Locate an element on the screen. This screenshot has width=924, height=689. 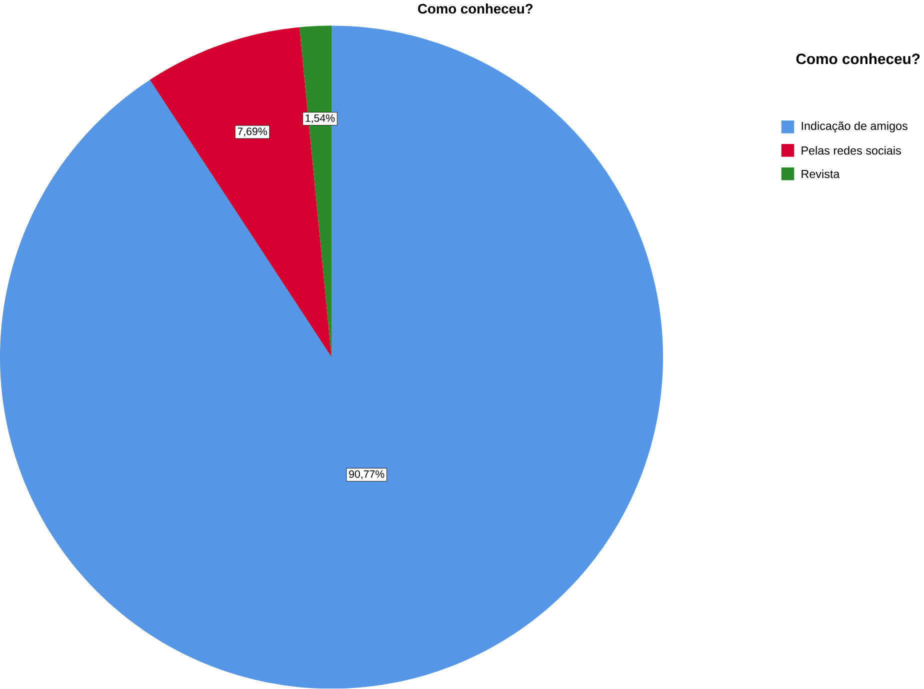
legend-title: Como conheceu? is located at coordinates (858, 58).